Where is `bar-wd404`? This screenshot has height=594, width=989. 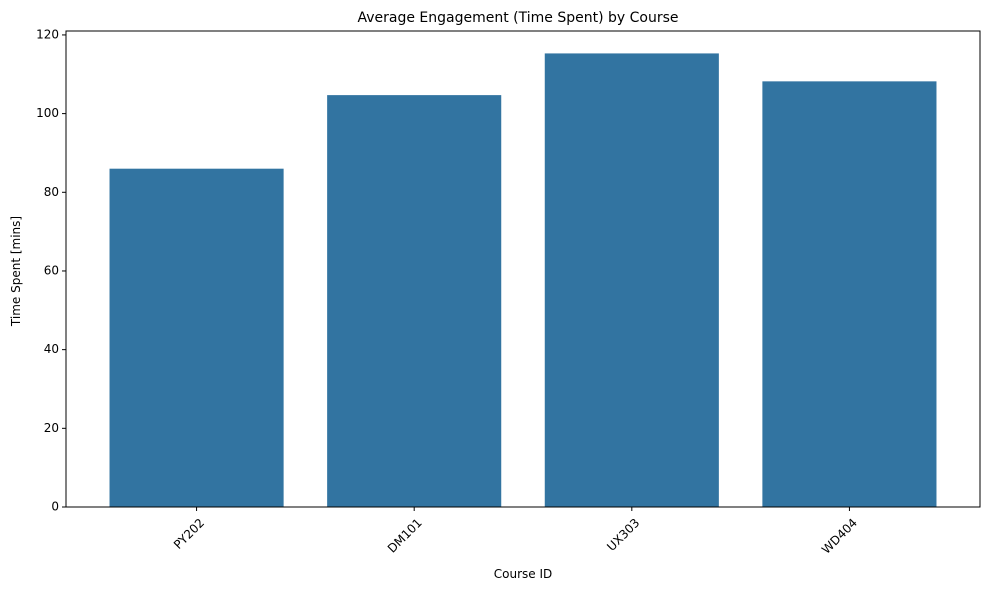
bar-wd404 is located at coordinates (849, 294).